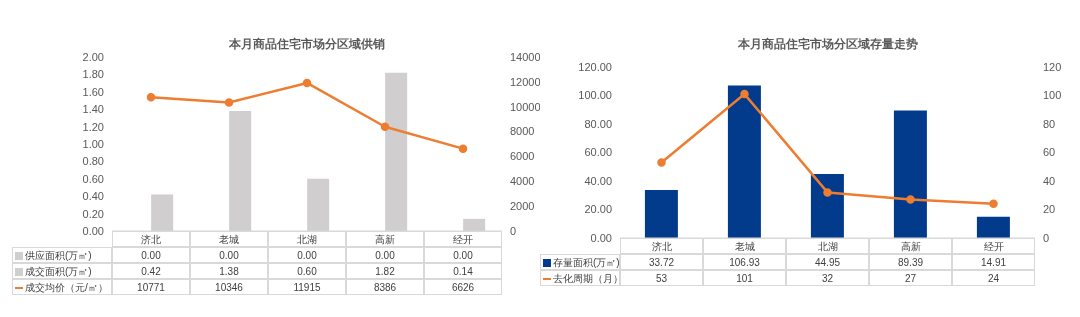 The width and height of the screenshot is (1080, 317). Describe the element at coordinates (151, 287) in the screenshot. I see `data-label: 10771` at that location.